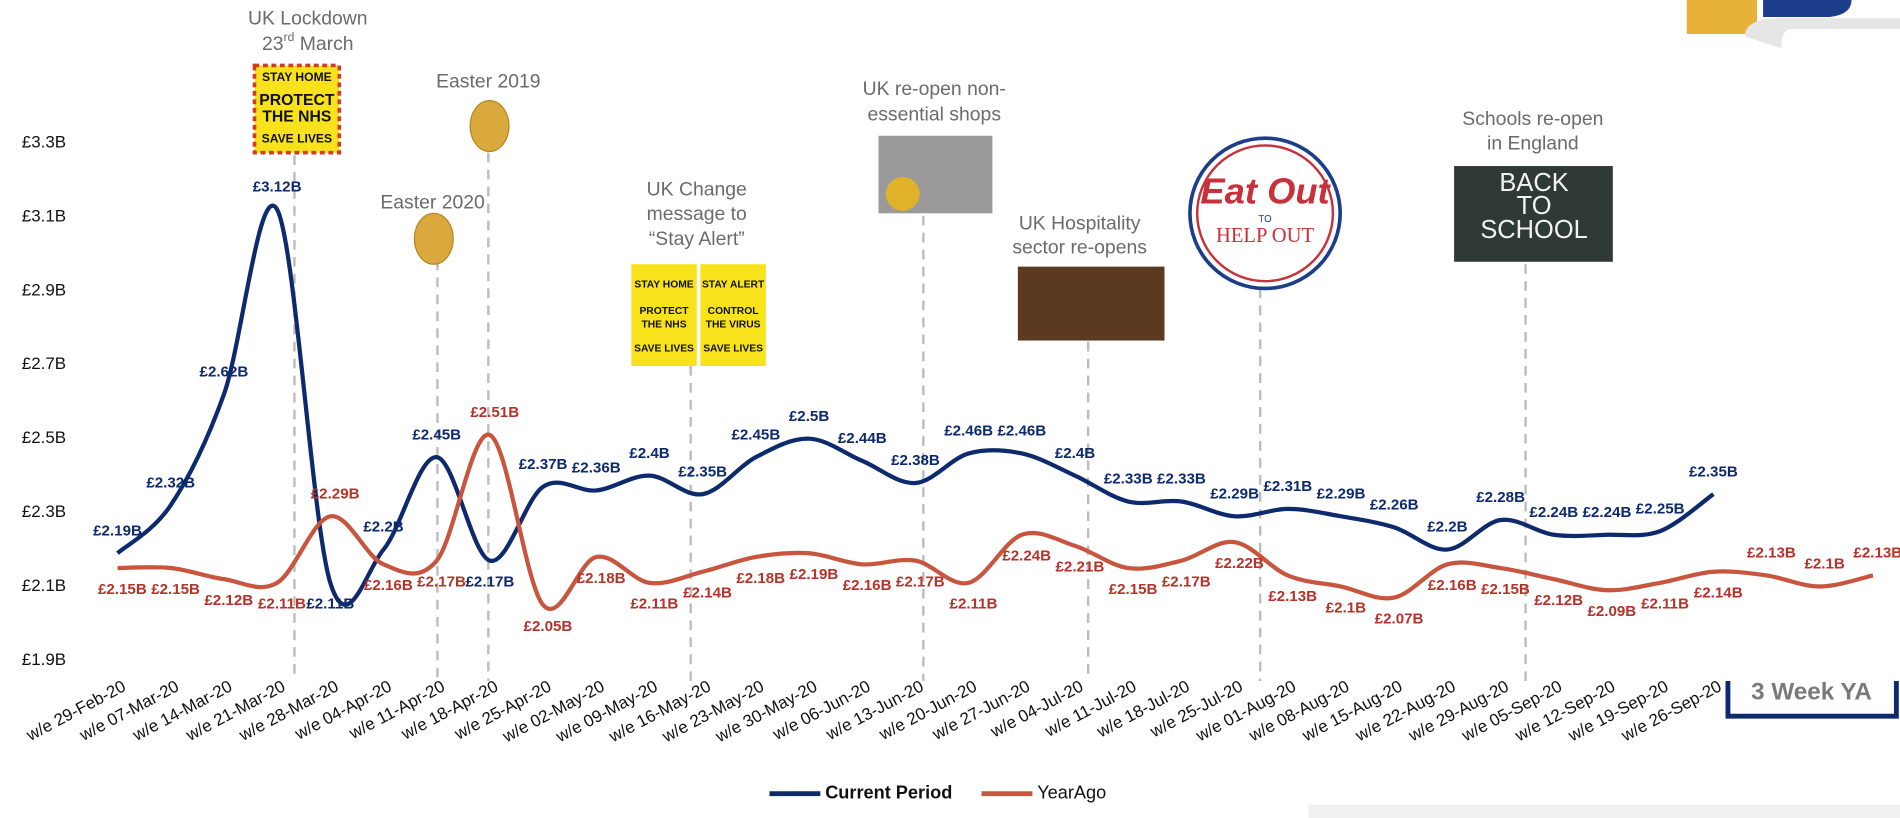  What do you see at coordinates (488, 82) in the screenshot?
I see `annotation: Easter 2019` at bounding box center [488, 82].